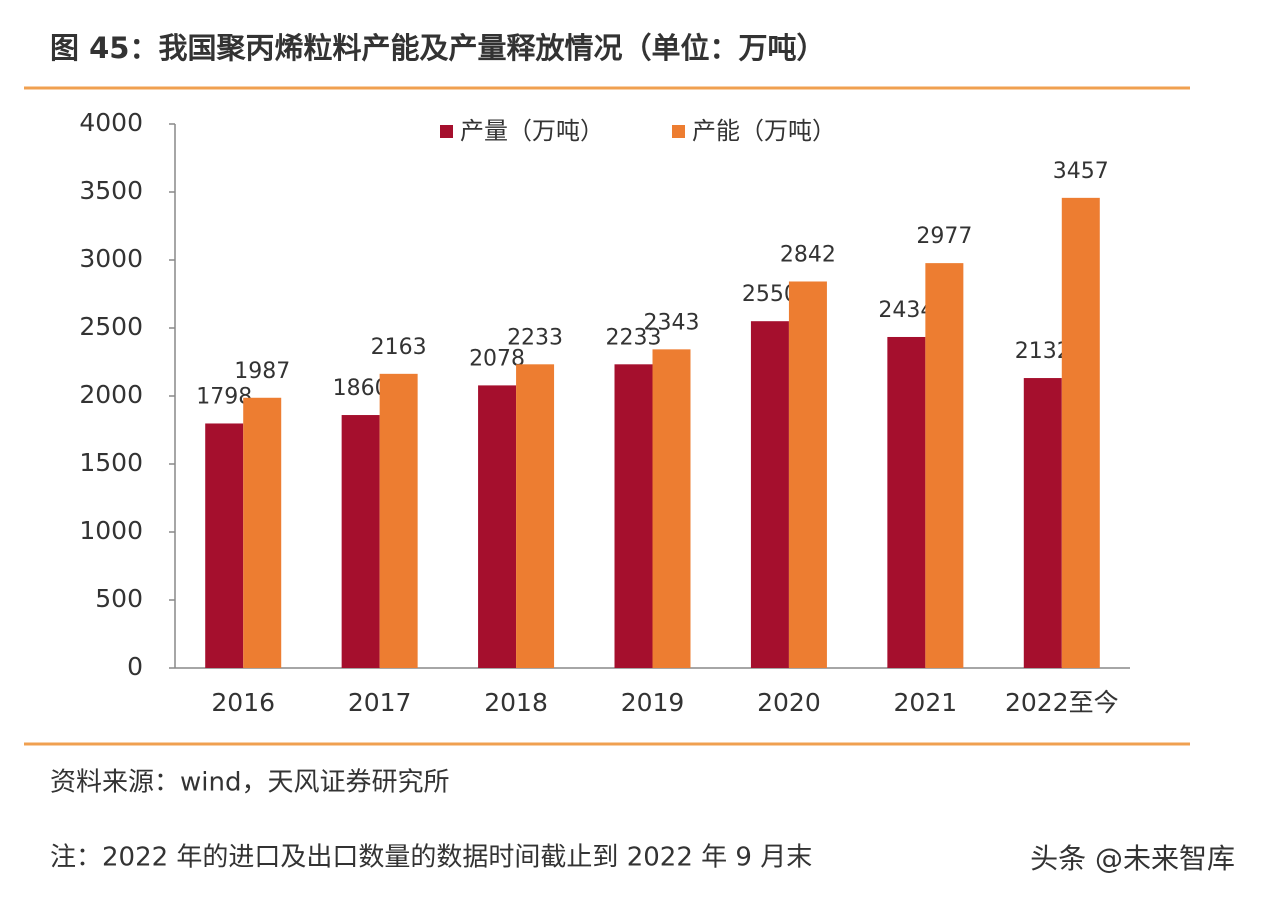 This screenshot has width=1262, height=904. What do you see at coordinates (262, 371) in the screenshot?
I see `value-label: 1987` at bounding box center [262, 371].